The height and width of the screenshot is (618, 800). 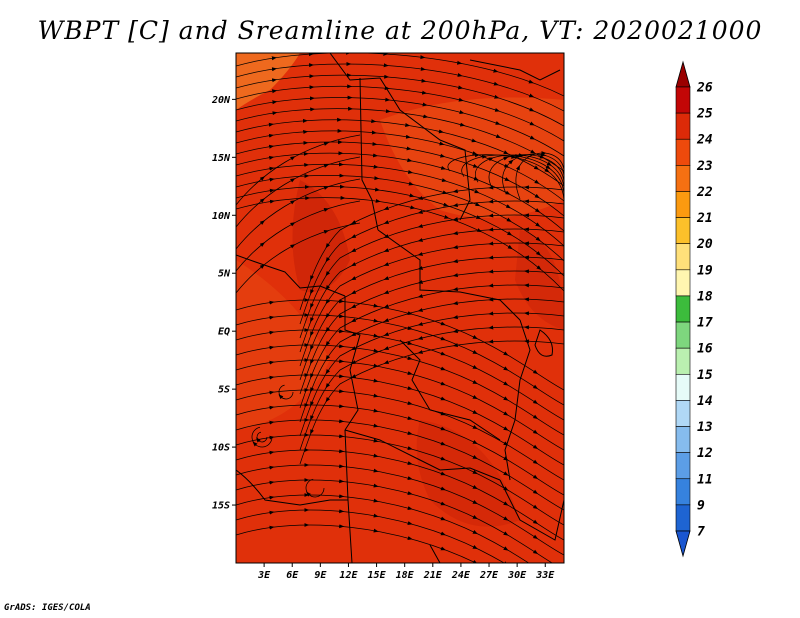 I want to click on colorbar-label: 18, so click(x=705, y=296).